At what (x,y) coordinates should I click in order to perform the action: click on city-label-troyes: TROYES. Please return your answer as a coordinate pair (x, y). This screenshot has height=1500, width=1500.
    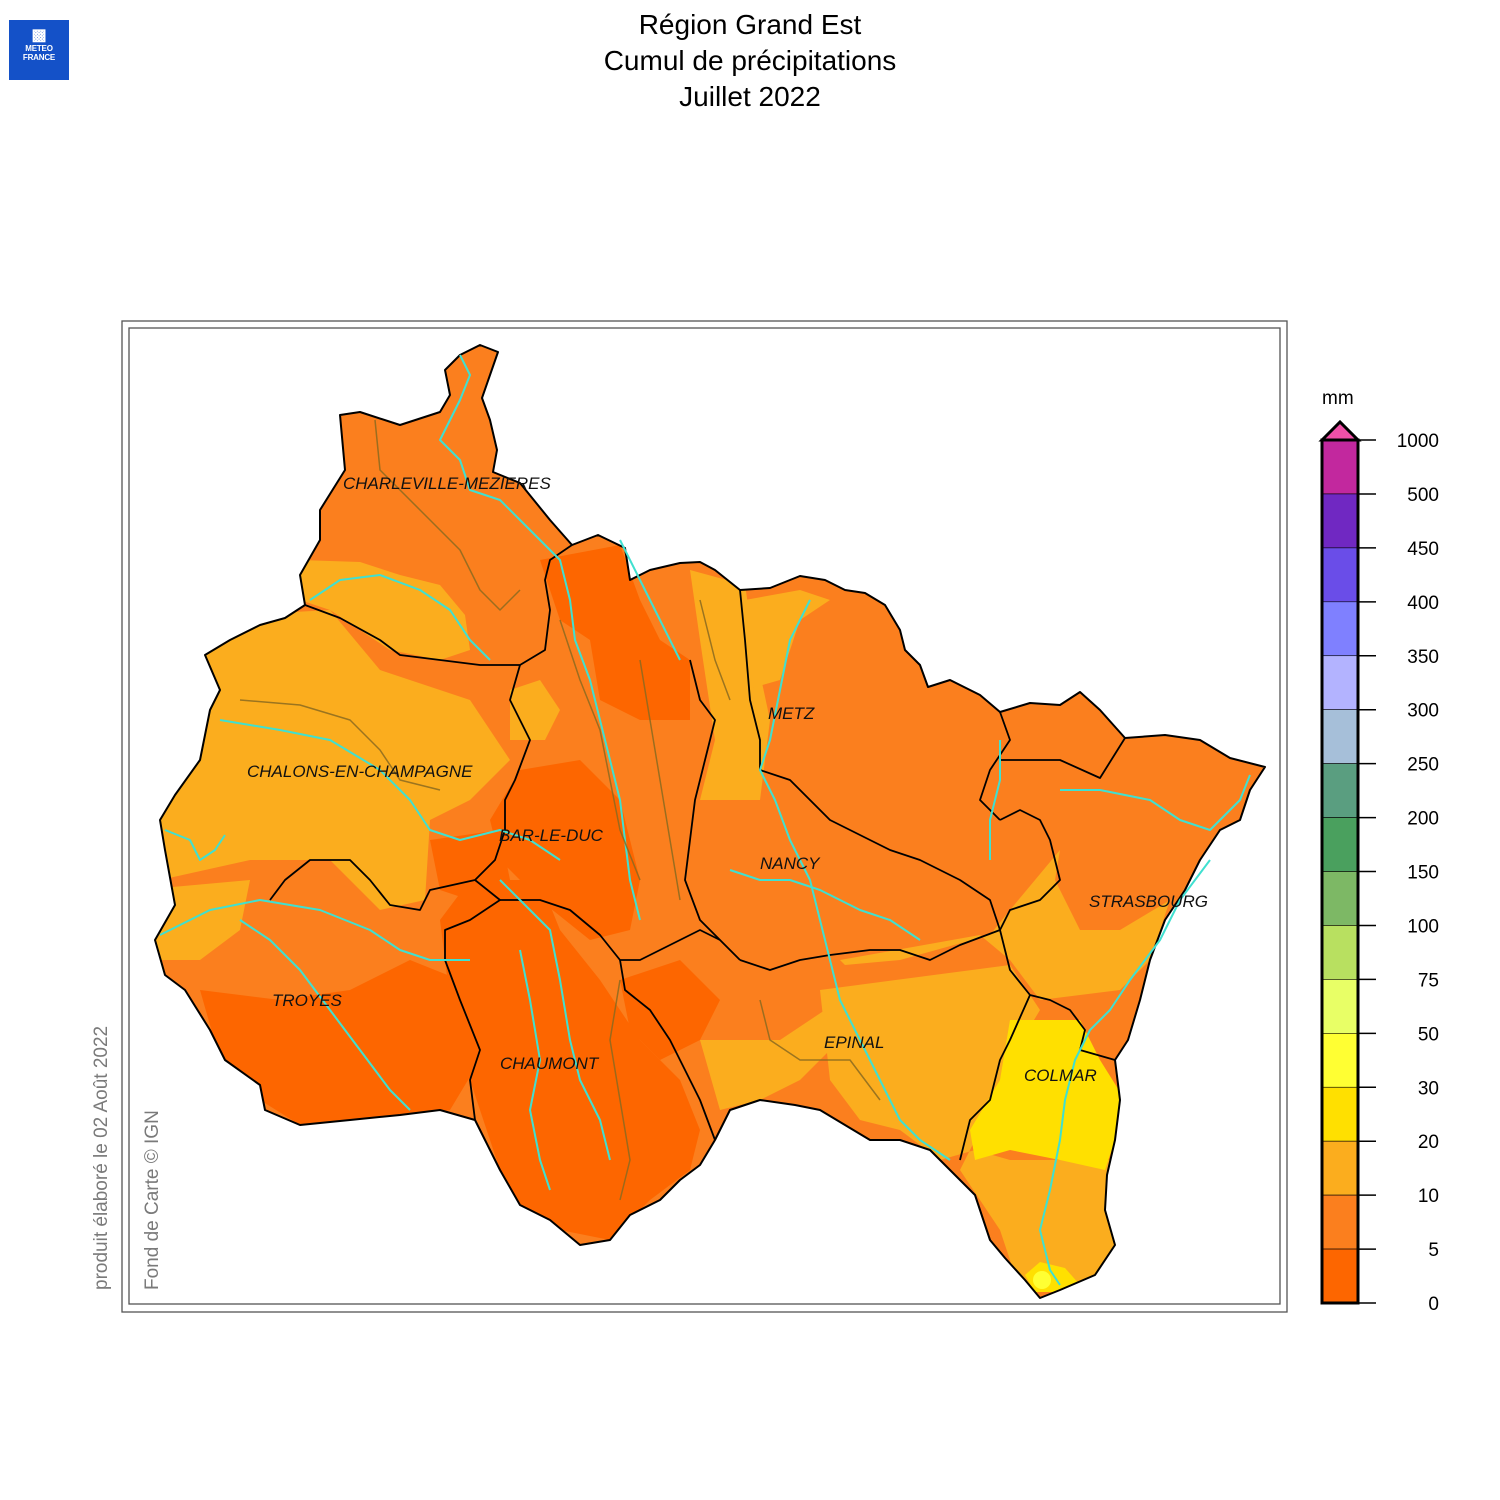
    Looking at the image, I should click on (307, 1000).